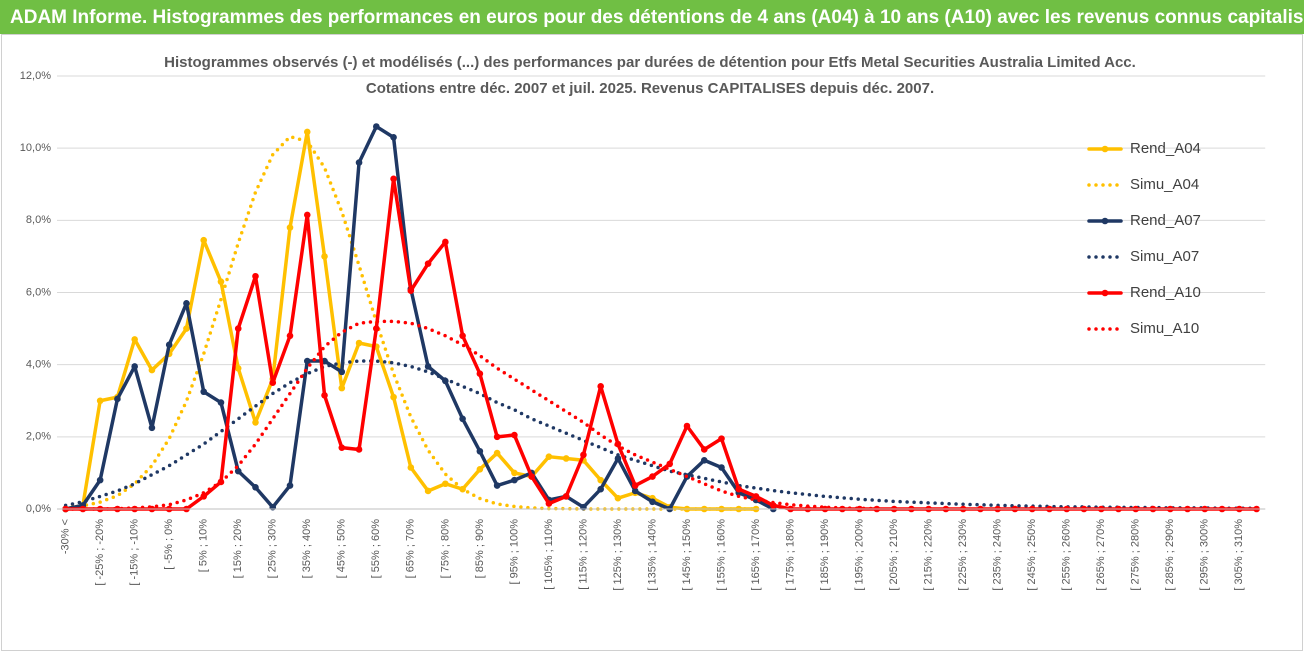 The height and width of the screenshot is (652, 1304). What do you see at coordinates (38, 509) in the screenshot?
I see `y-tick-label: 0,0%` at bounding box center [38, 509].